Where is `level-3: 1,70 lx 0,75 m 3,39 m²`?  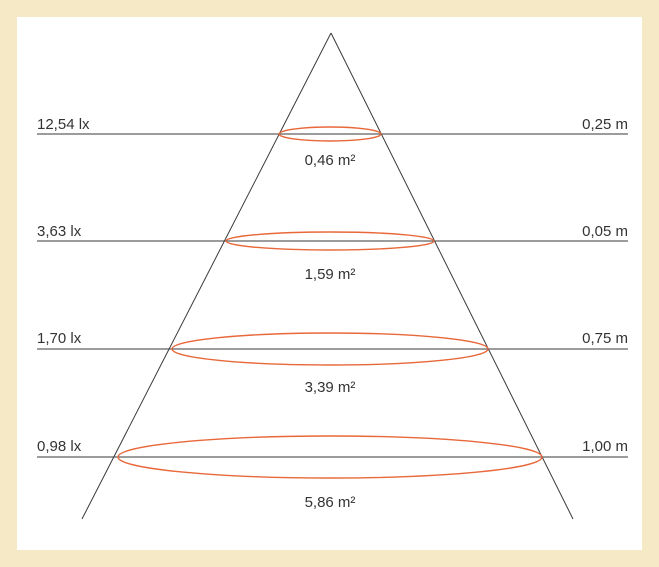 level-3: 1,70 lx 0,75 m 3,39 m² is located at coordinates (332, 363).